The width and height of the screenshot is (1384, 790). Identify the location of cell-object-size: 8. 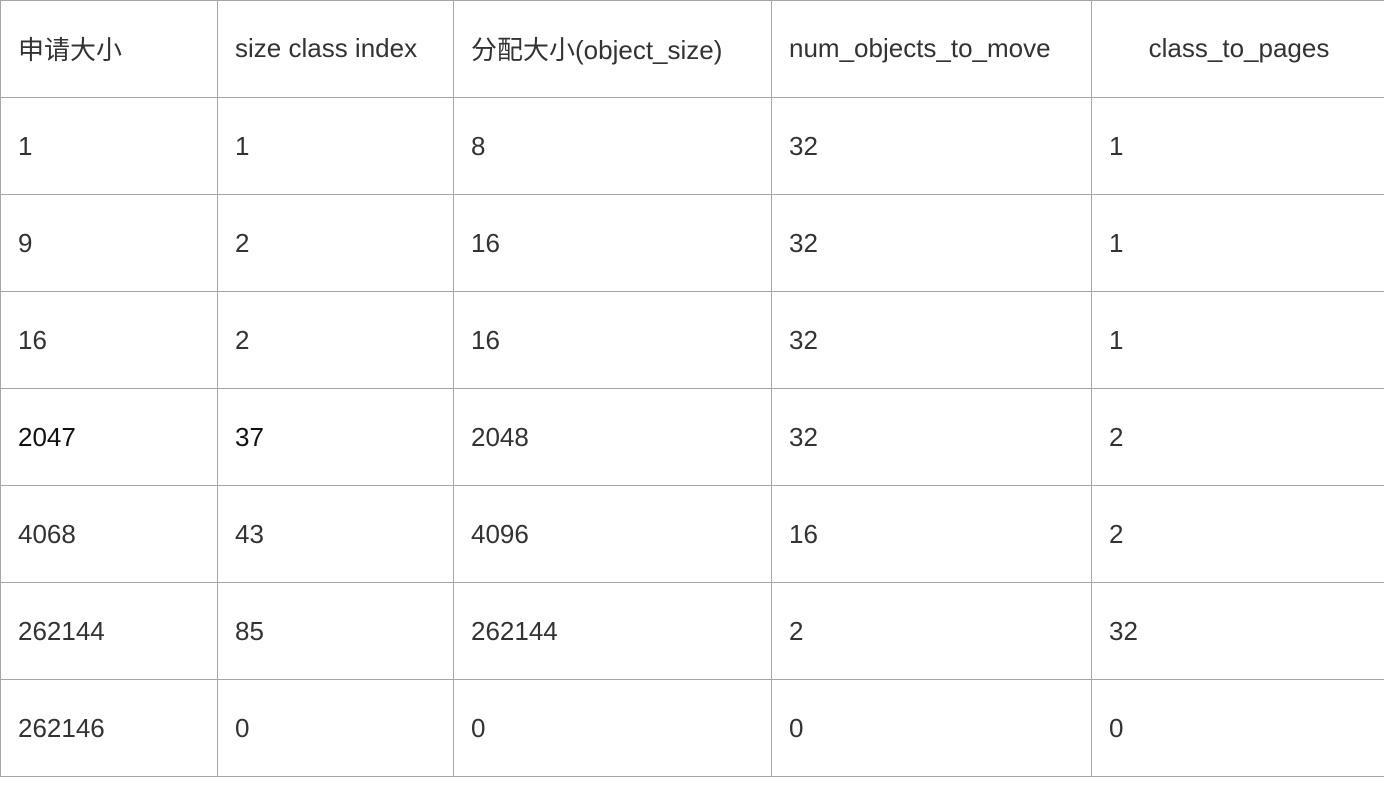
(612, 146).